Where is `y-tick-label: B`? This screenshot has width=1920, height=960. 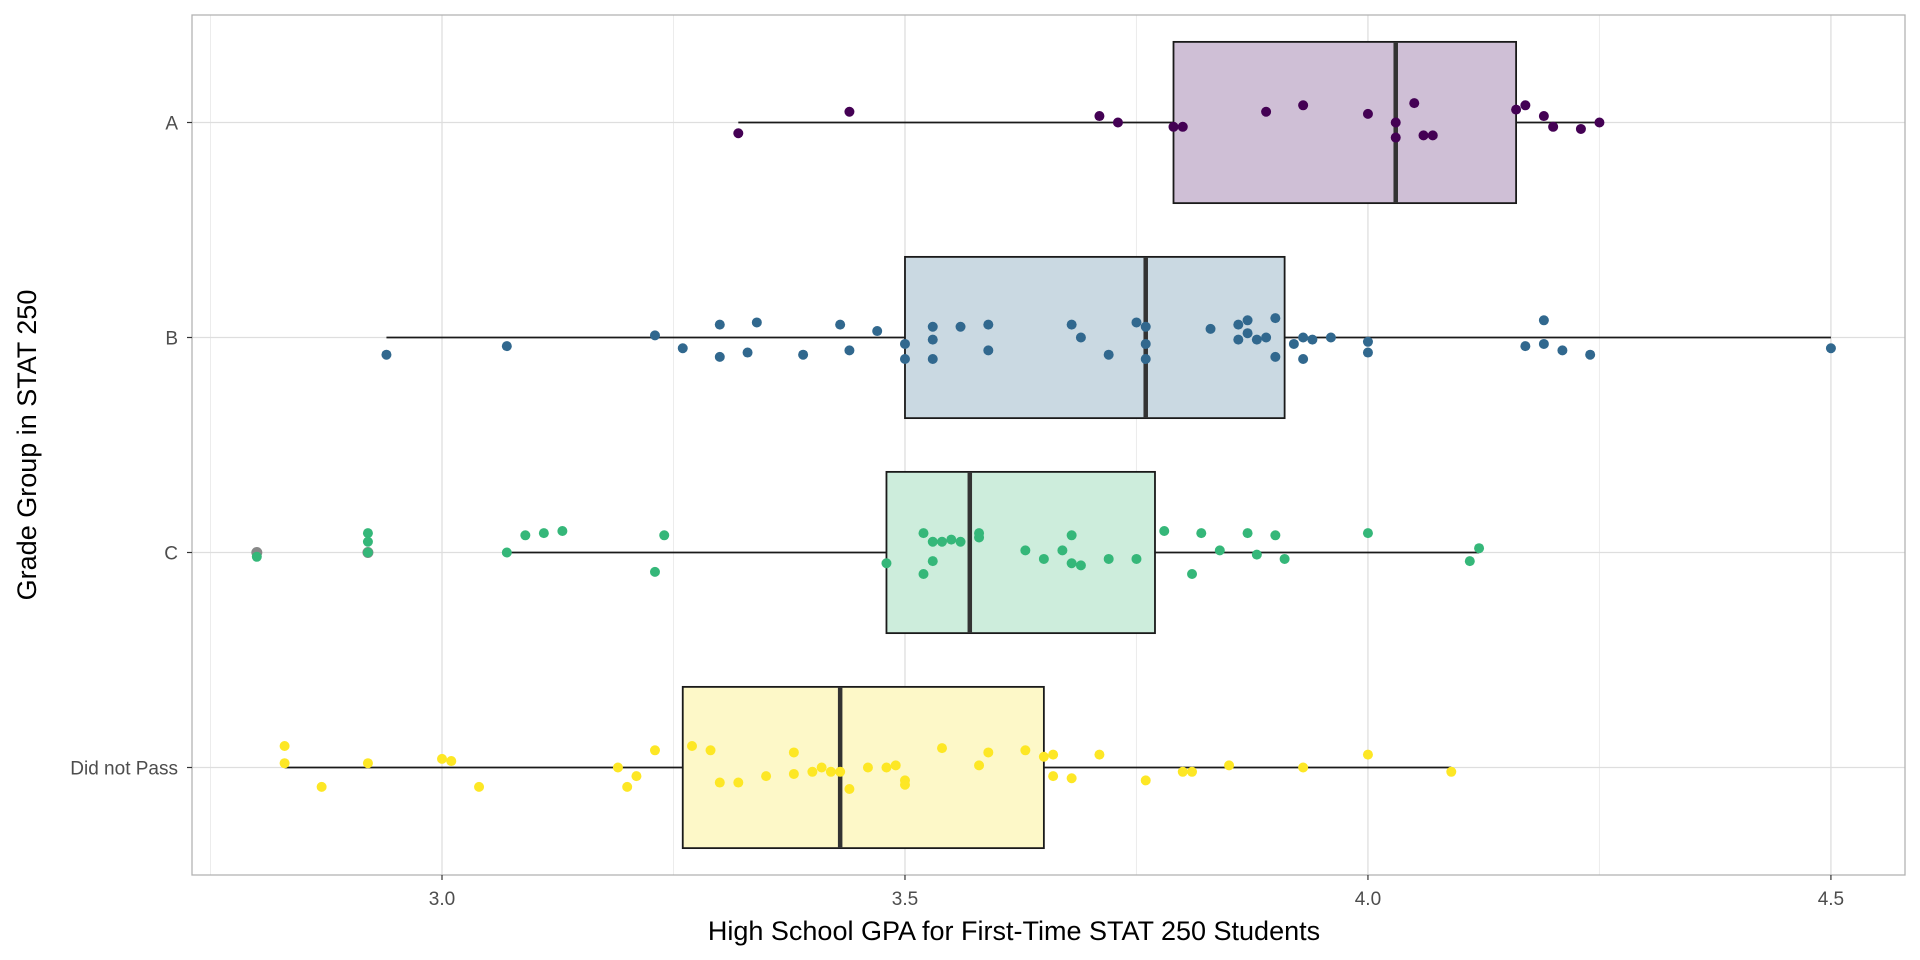 y-tick-label: B is located at coordinates (171, 339).